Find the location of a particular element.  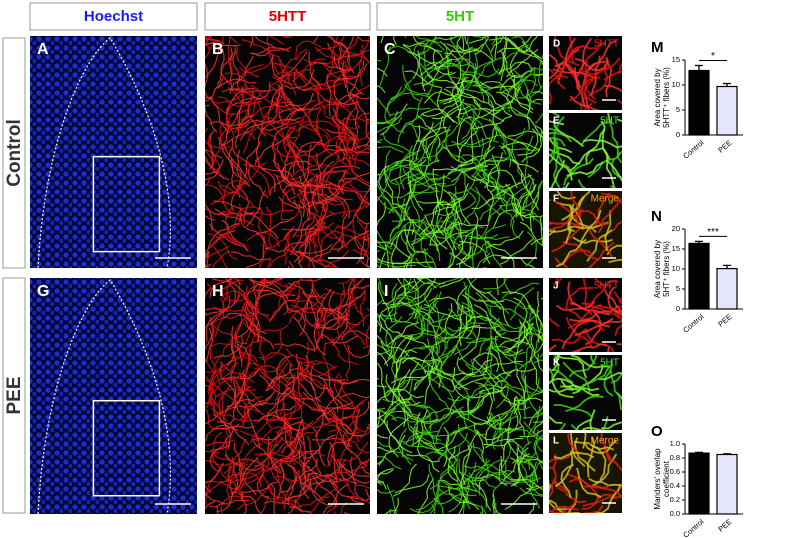

y-axis-label: Area covered by is located at coordinates (657, 97).